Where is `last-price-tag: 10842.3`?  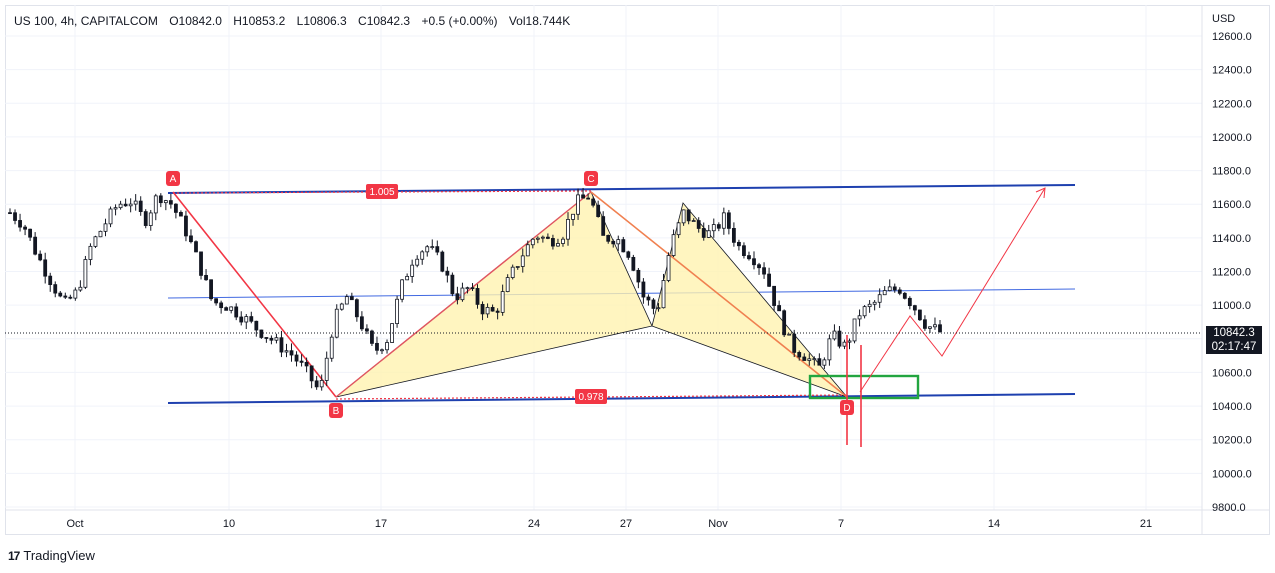 last-price-tag: 10842.3 is located at coordinates (1234, 333).